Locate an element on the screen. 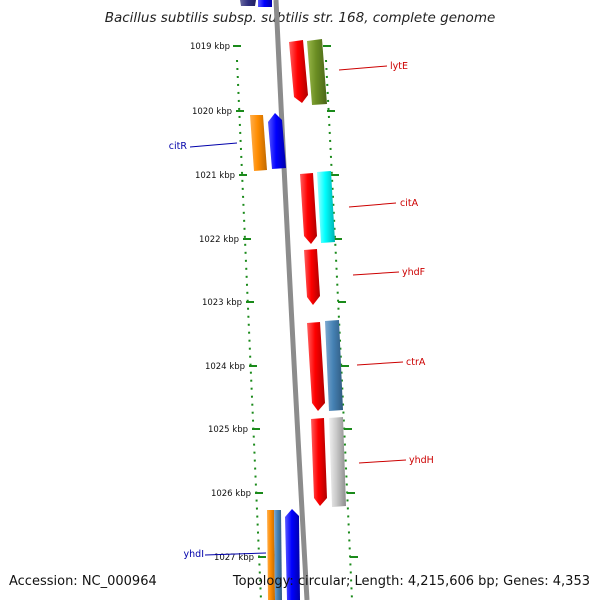  gene-label-citA: citA is located at coordinates (409, 203).